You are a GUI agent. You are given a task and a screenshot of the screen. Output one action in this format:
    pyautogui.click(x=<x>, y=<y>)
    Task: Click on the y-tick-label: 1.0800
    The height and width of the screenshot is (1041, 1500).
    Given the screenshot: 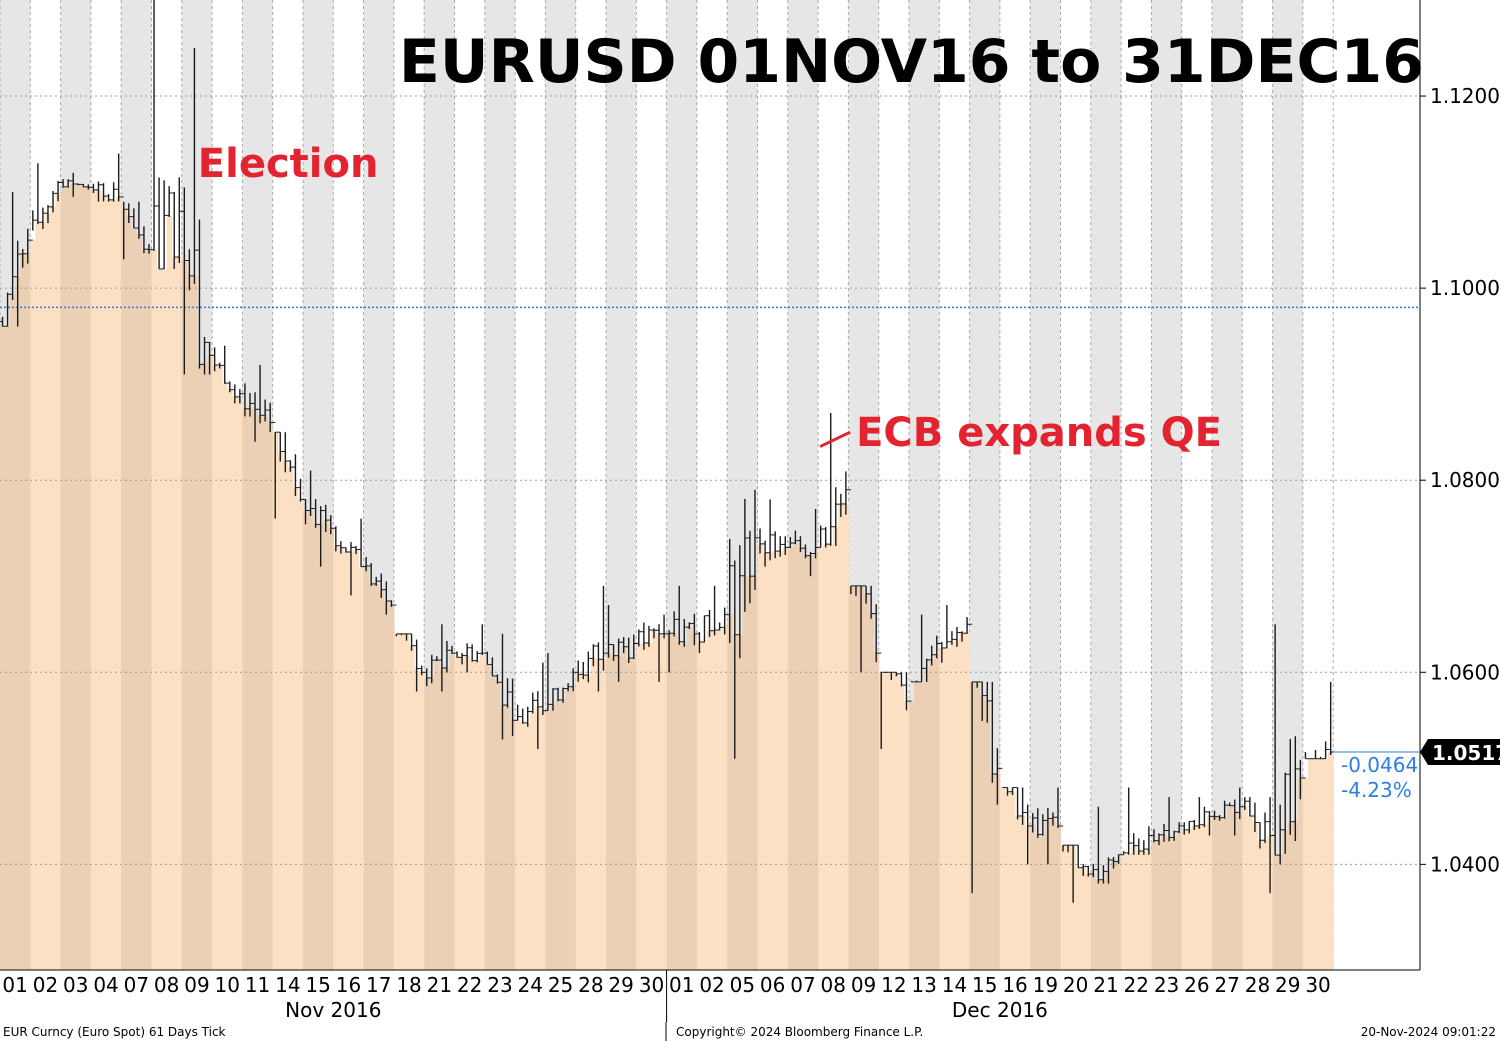 What is the action you would take?
    pyautogui.click(x=1465, y=480)
    